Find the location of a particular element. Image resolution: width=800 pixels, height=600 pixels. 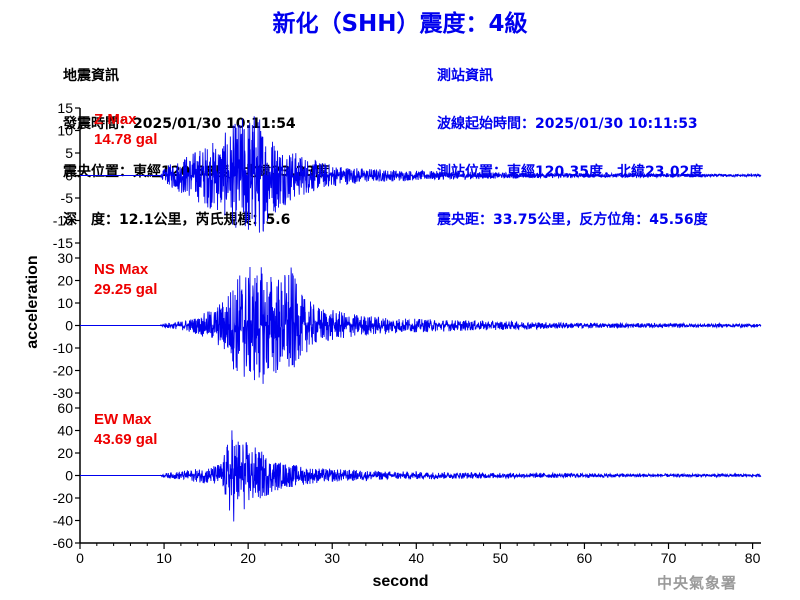

max-label-ew: EW Max is located at coordinates (123, 419).